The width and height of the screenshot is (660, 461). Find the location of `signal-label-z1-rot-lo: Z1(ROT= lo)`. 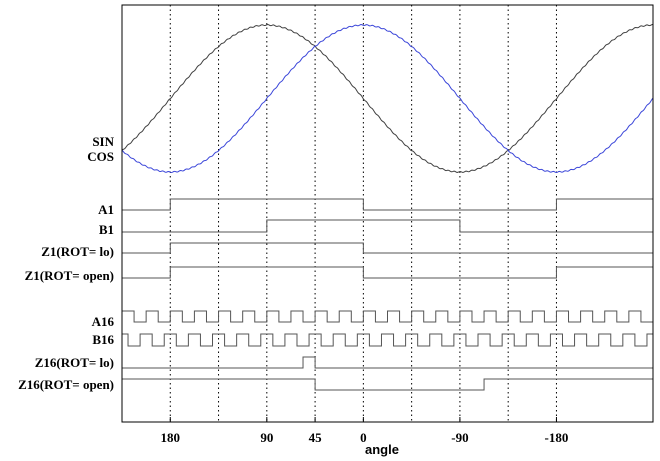

signal-label-z1-rot-lo: Z1(ROT= lo) is located at coordinates (77, 251).